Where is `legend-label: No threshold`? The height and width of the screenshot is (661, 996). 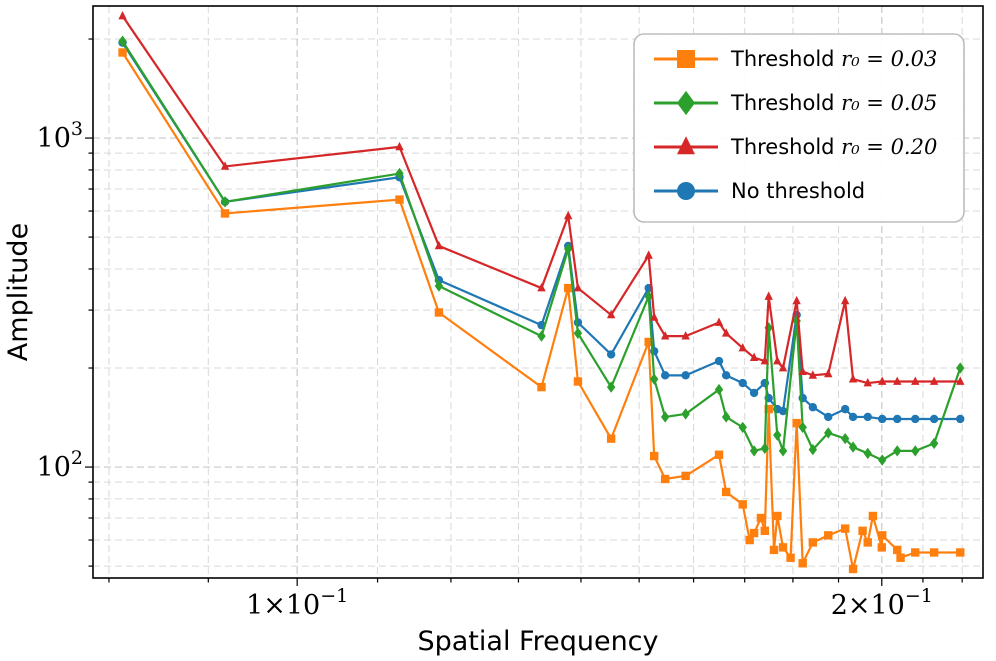
legend-label: No threshold is located at coordinates (798, 191).